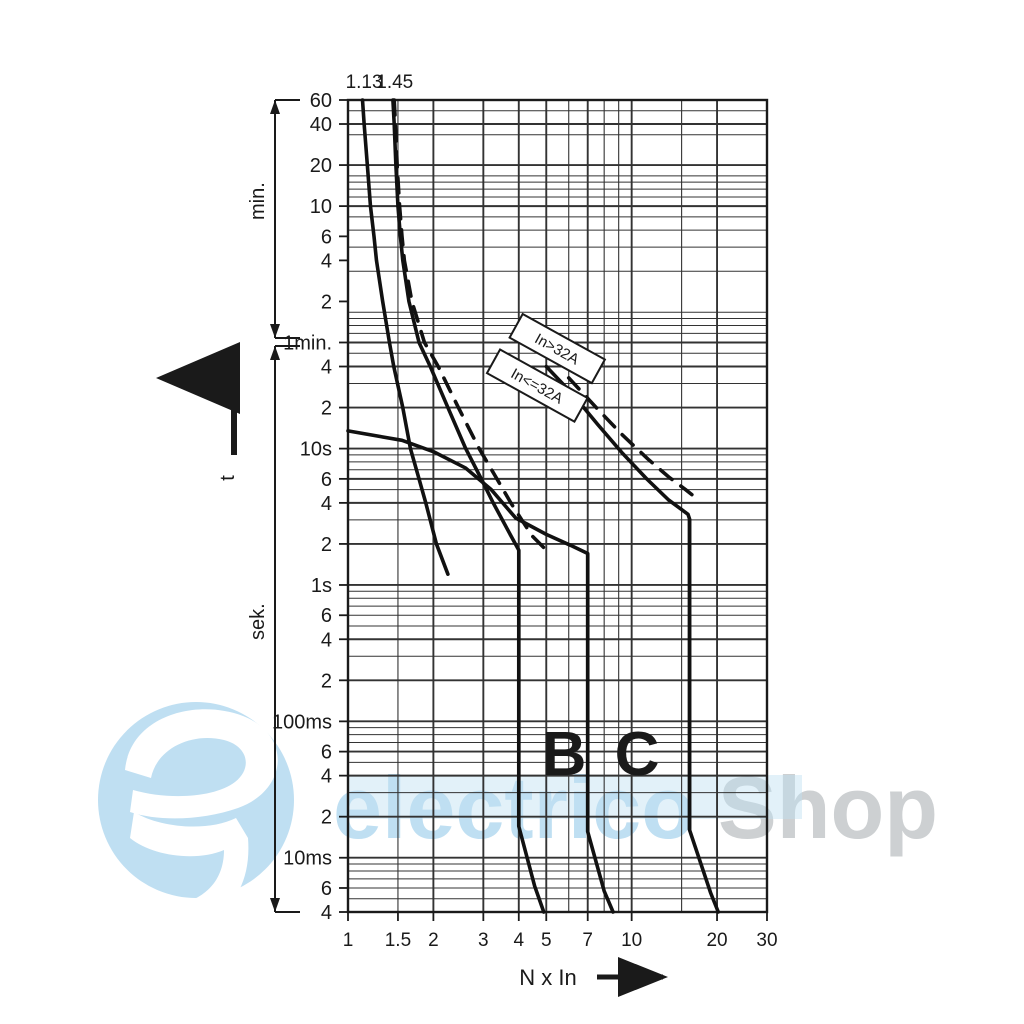  I want to click on y-tick-label: 10ms, so click(307, 859).